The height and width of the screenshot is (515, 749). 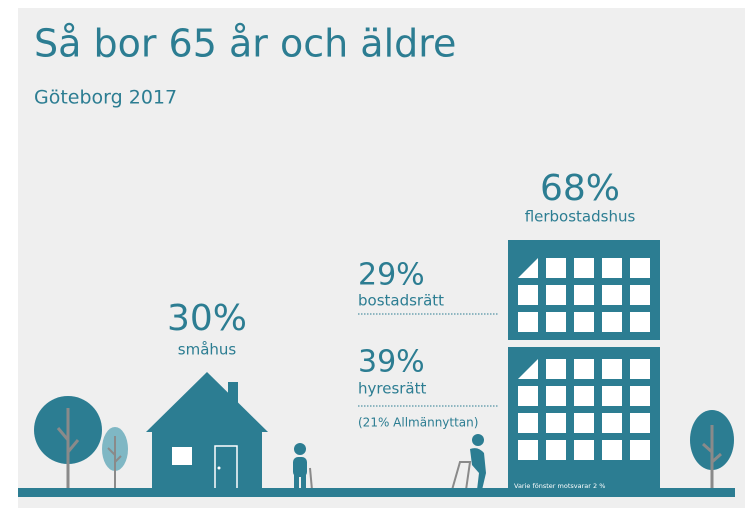 What do you see at coordinates (584, 367) in the screenshot?
I see `building` at bounding box center [584, 367].